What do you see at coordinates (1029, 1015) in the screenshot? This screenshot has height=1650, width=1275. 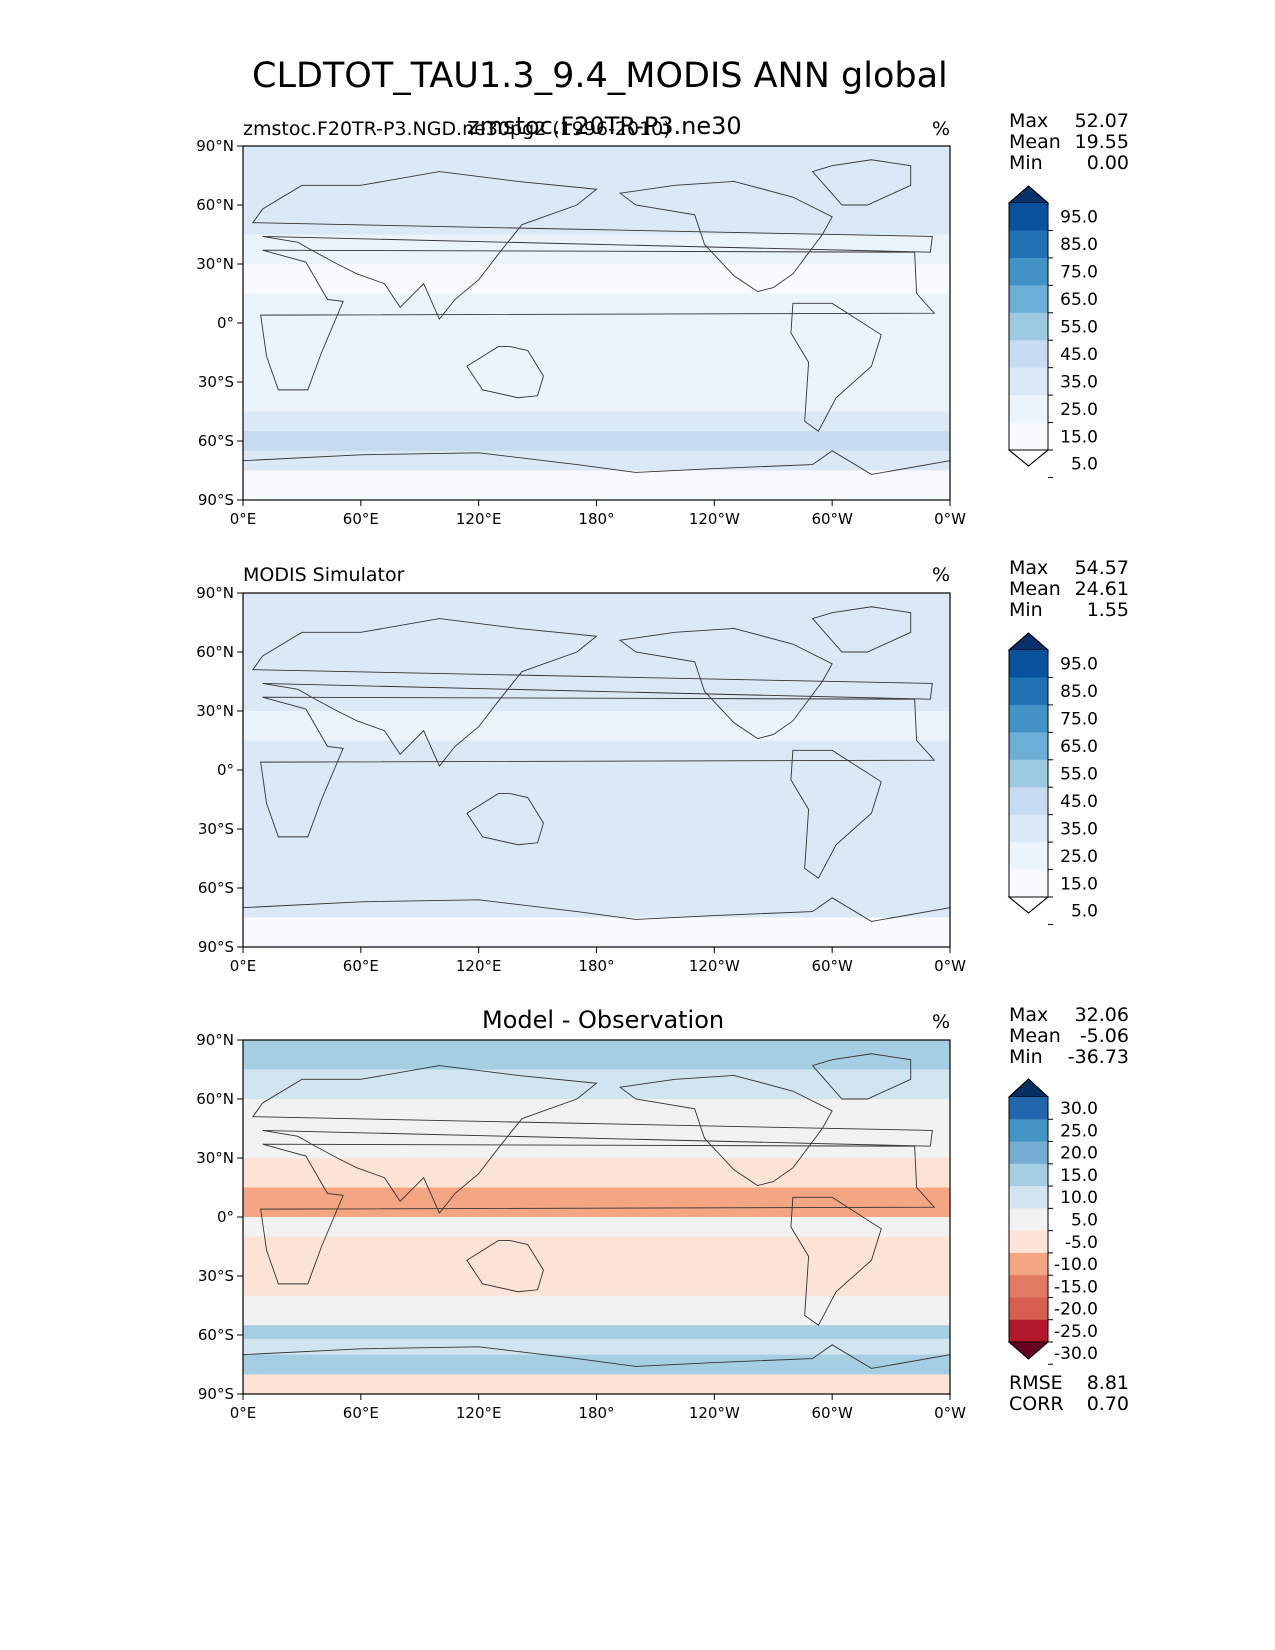 I see `panel3-stat-max-label: Max` at bounding box center [1029, 1015].